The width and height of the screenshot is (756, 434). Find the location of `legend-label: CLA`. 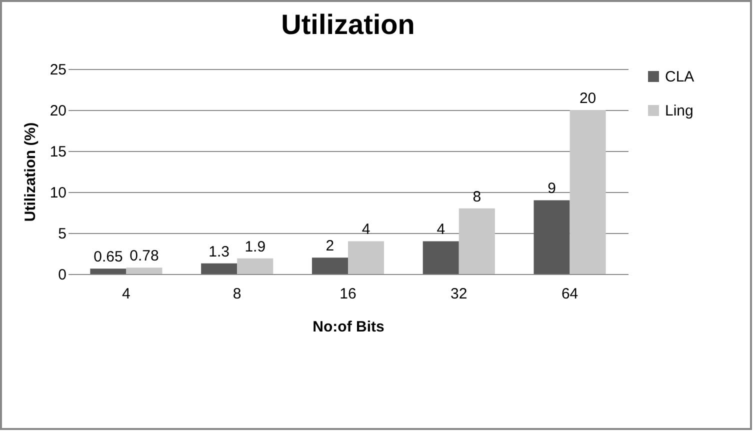

legend-label: CLA is located at coordinates (679, 77).